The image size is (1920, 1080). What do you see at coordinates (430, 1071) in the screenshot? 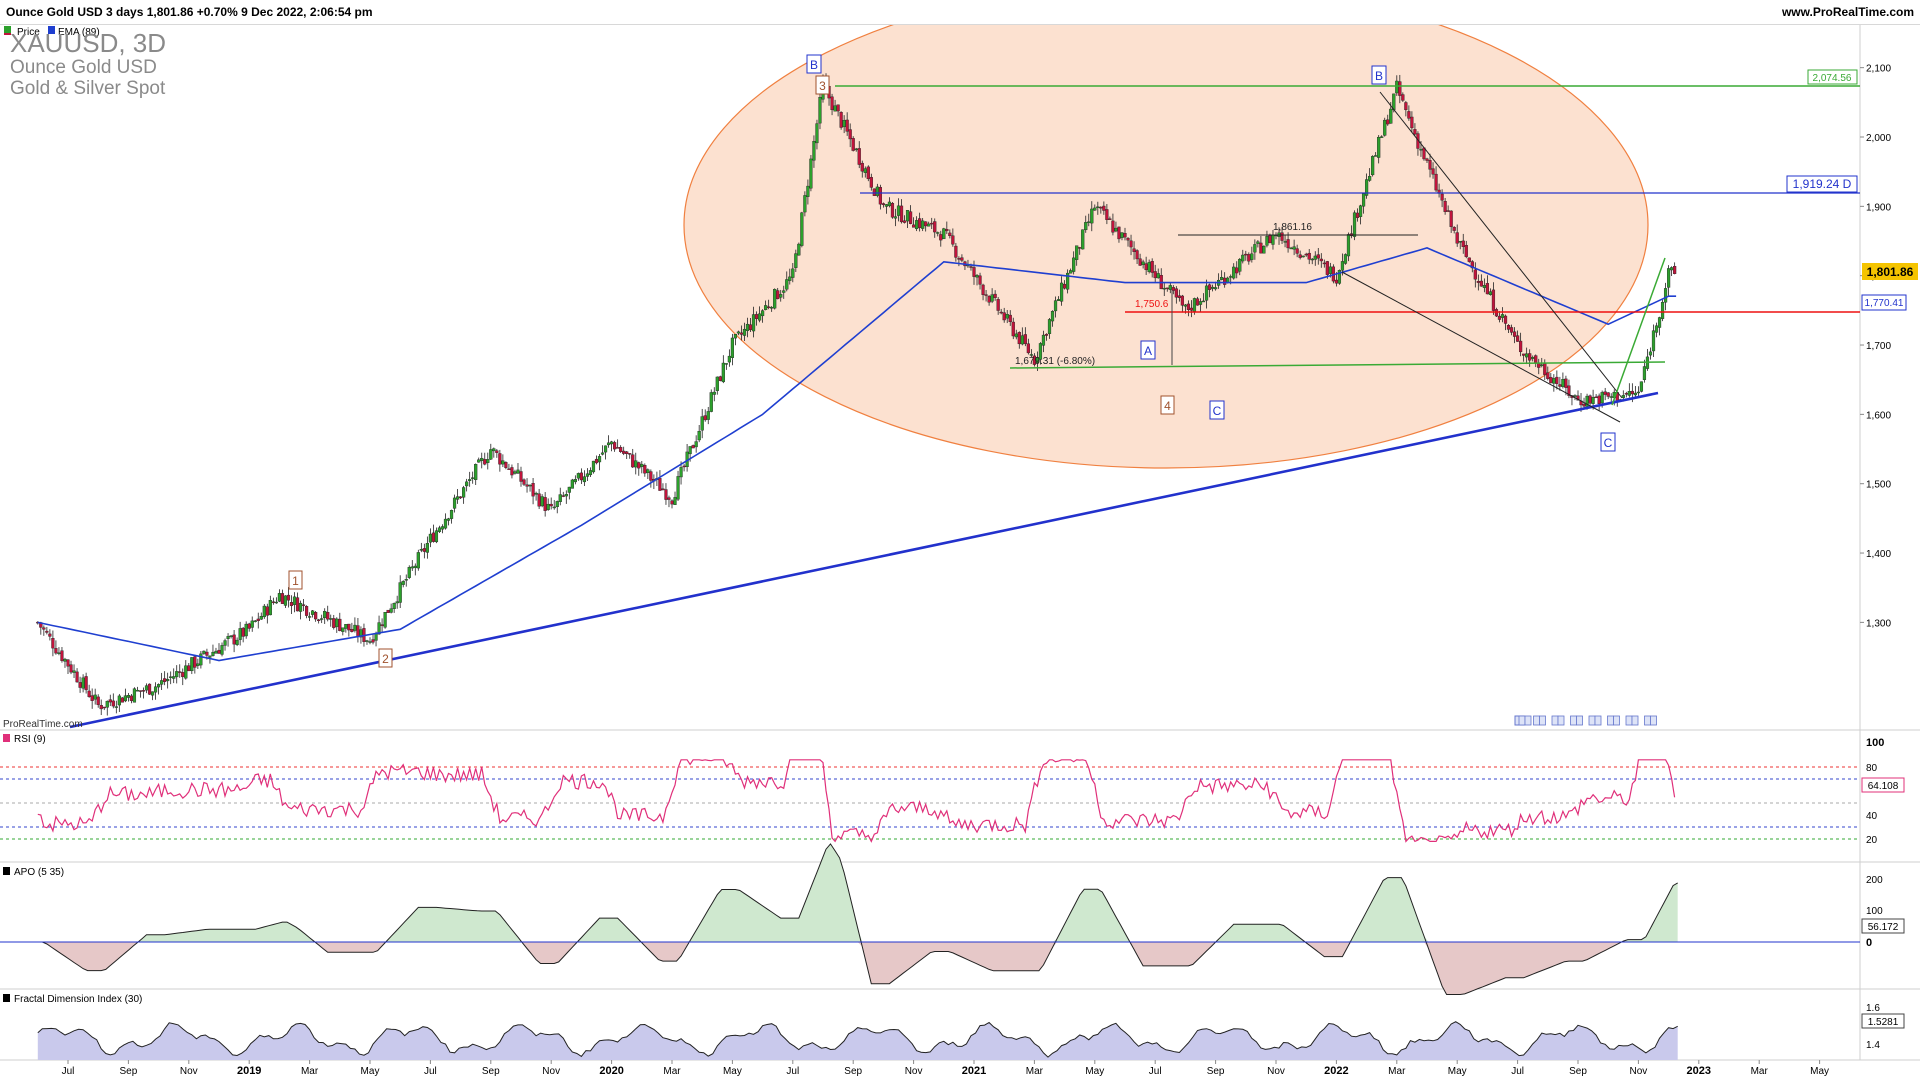
I see `x-tick-label: Jul` at bounding box center [430, 1071].